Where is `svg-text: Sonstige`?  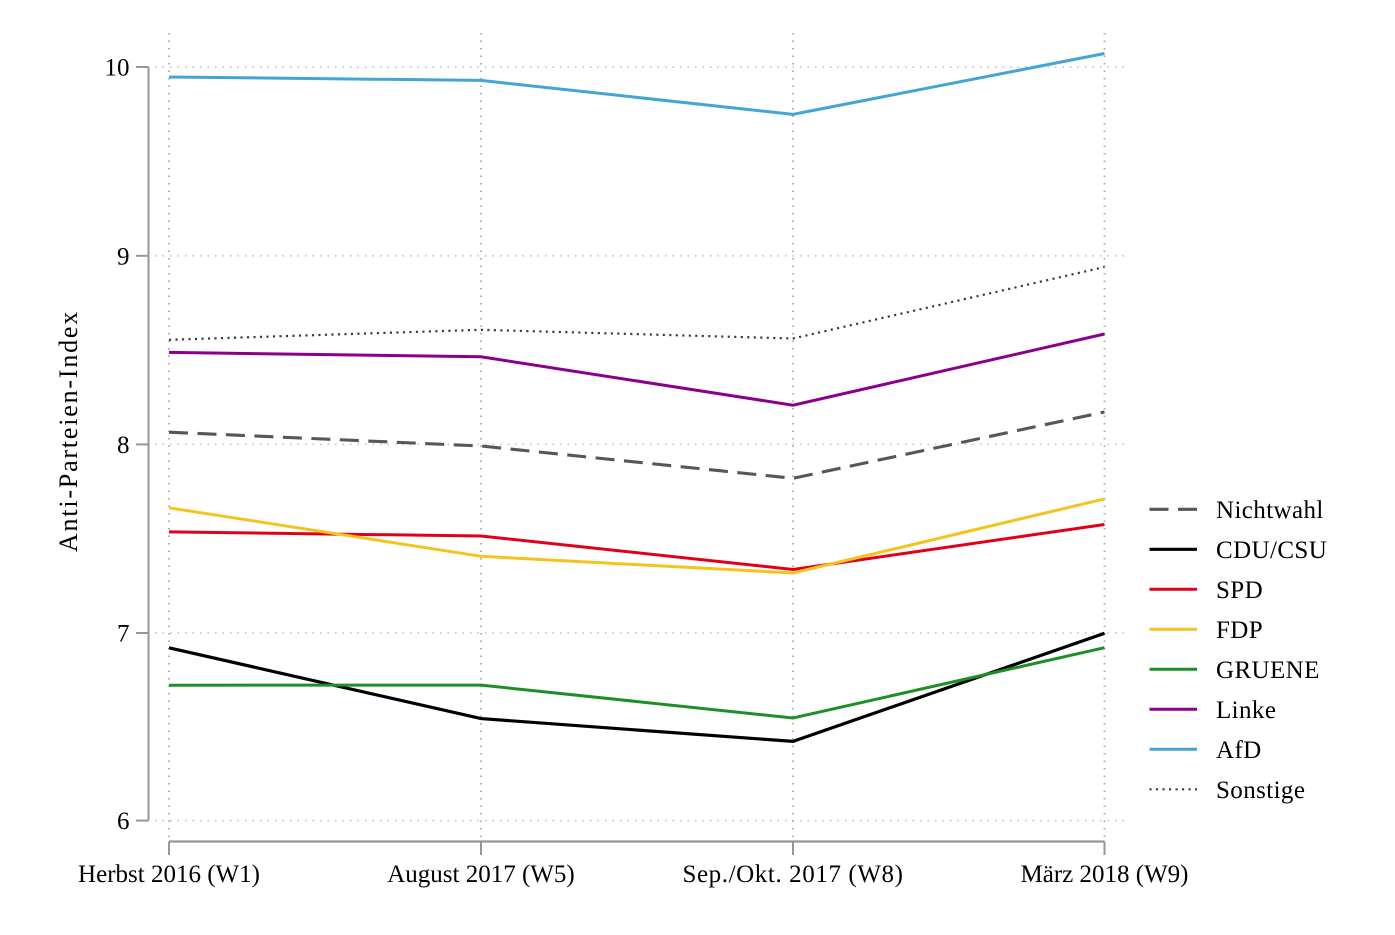 svg-text: Sonstige is located at coordinates (1260, 790).